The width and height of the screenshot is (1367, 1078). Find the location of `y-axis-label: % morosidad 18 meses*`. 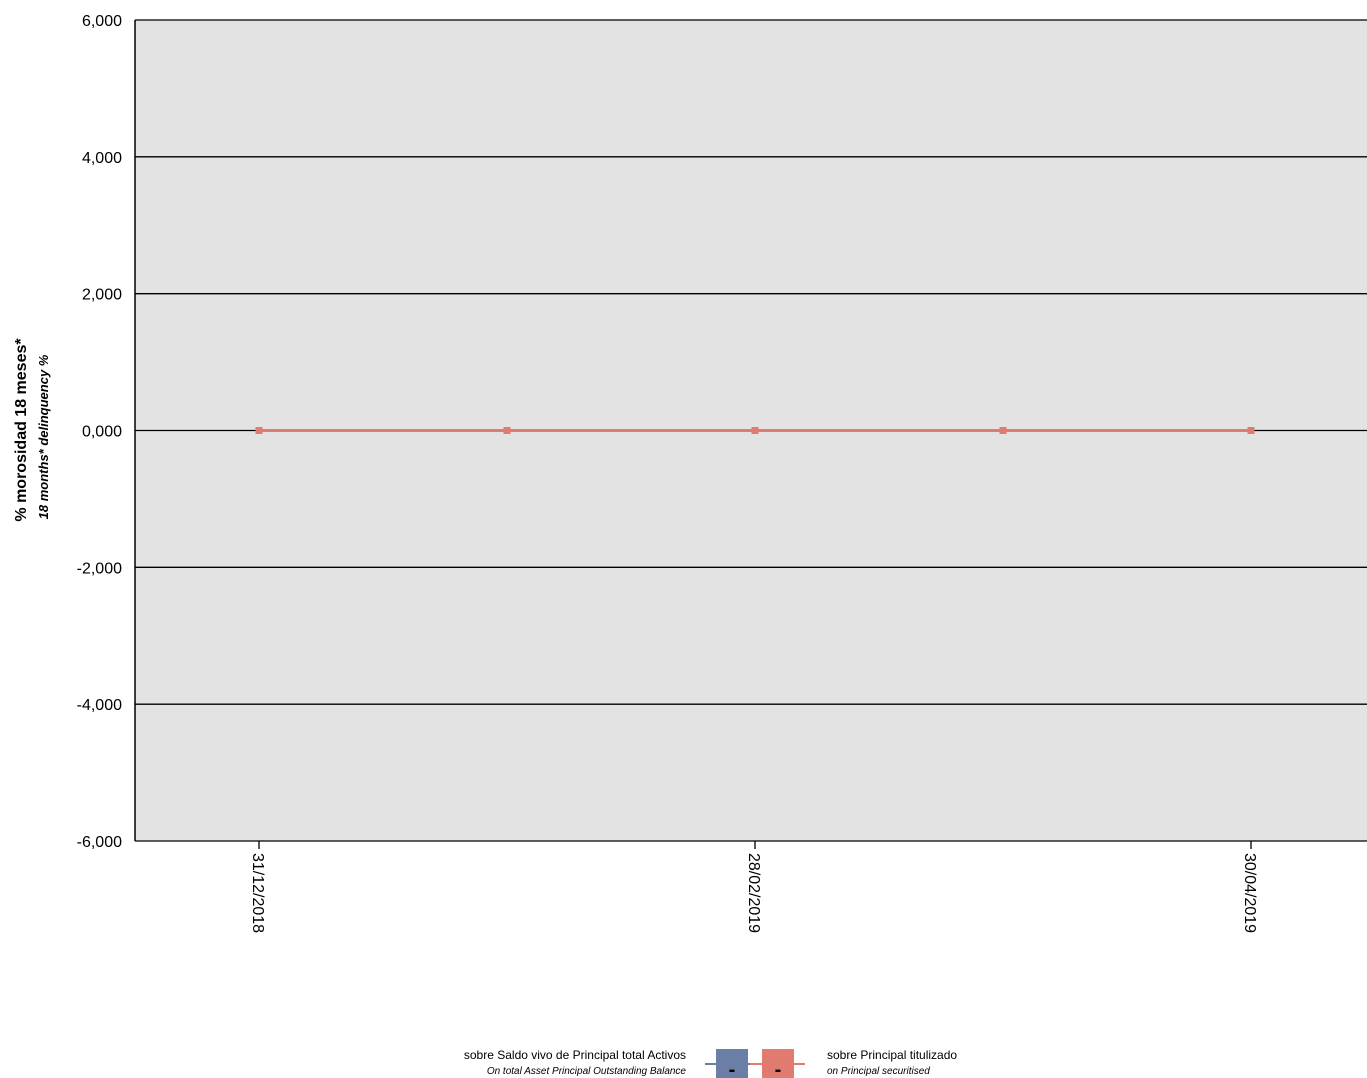

y-axis-label: % morosidad 18 meses* is located at coordinates (21, 430).